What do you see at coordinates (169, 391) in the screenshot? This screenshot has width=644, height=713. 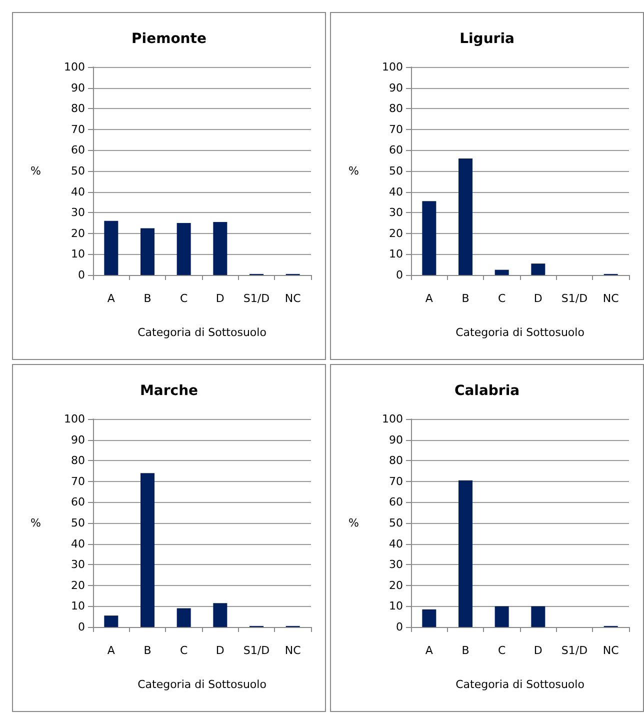 I see `chart-title: Marche` at bounding box center [169, 391].